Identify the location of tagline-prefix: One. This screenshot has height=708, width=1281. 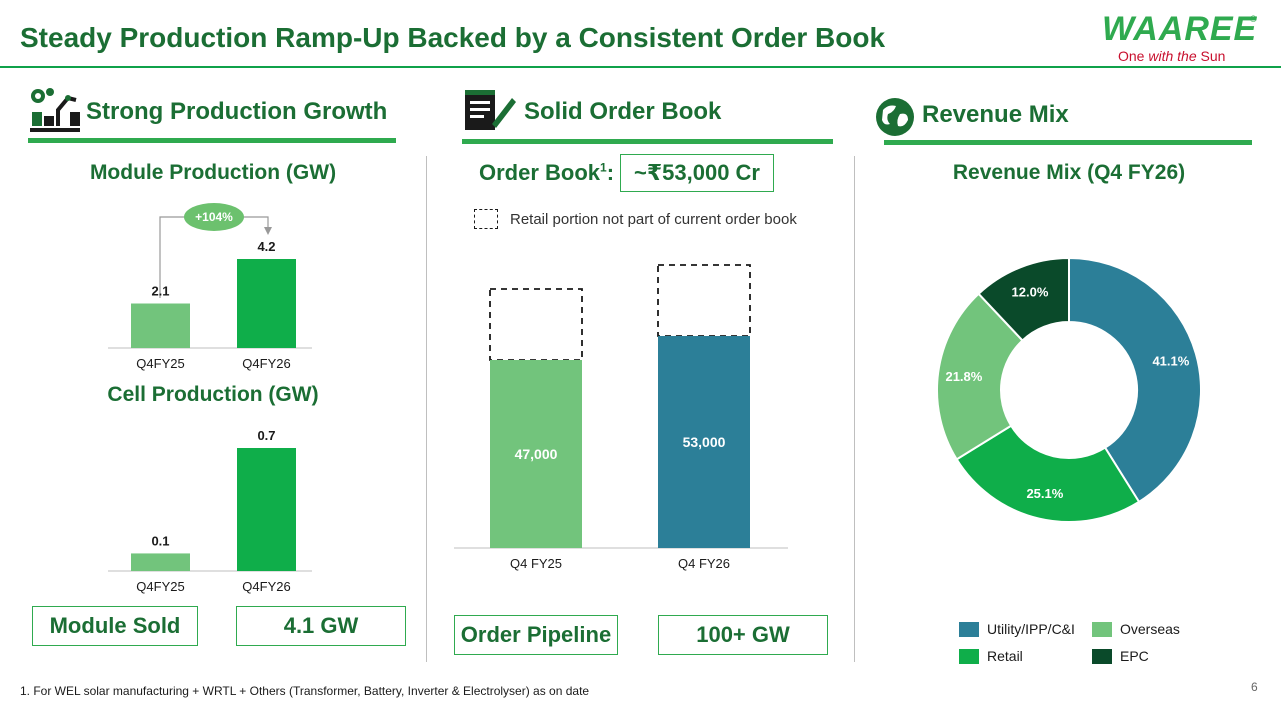
(1133, 56).